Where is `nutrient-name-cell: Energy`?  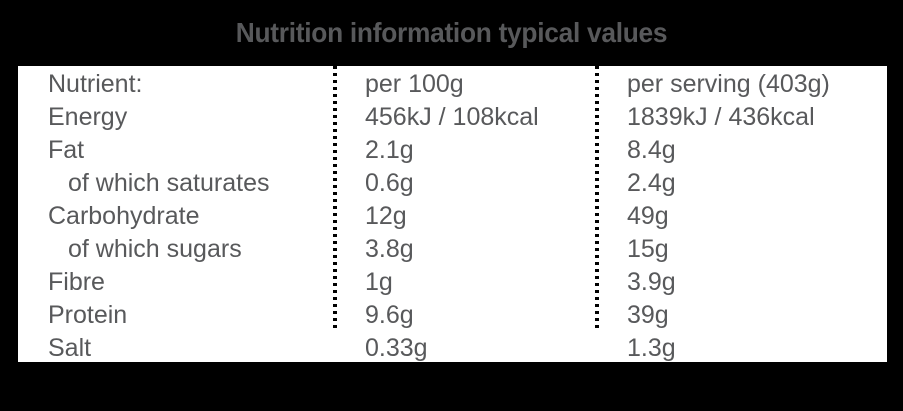
nutrient-name-cell: Energy is located at coordinates (88, 117).